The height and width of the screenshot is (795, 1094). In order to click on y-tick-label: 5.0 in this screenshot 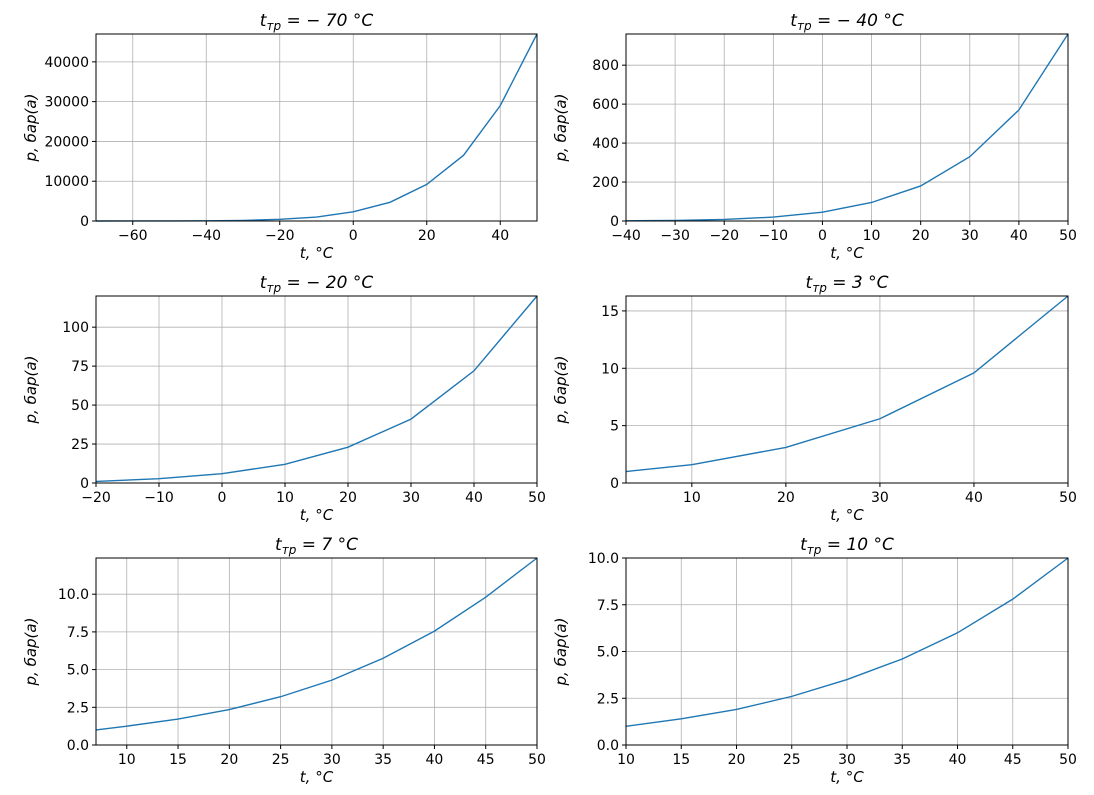, I will do `click(608, 653)`.